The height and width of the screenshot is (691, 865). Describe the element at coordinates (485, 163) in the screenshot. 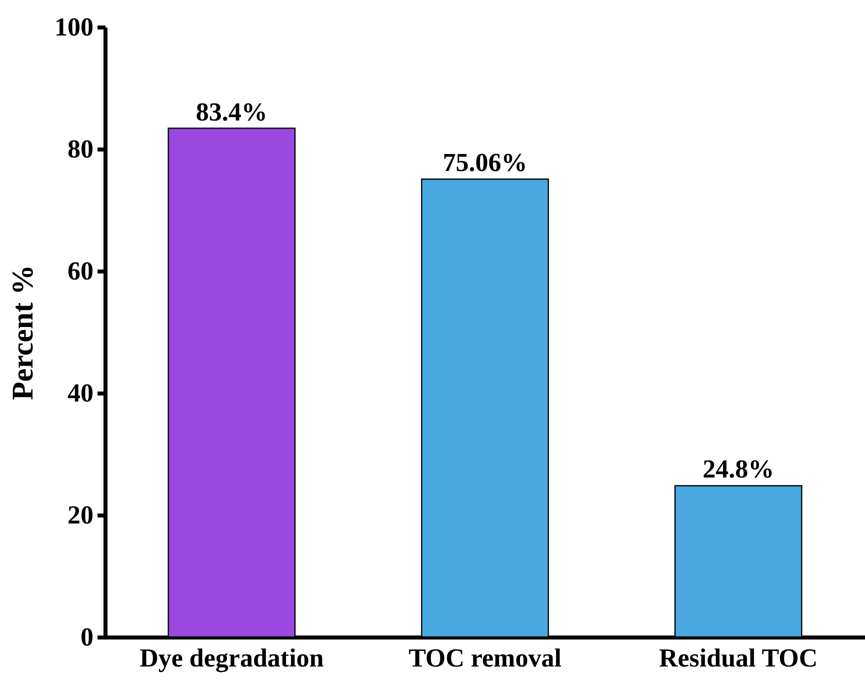

I see `data-label: 75.06%` at that location.